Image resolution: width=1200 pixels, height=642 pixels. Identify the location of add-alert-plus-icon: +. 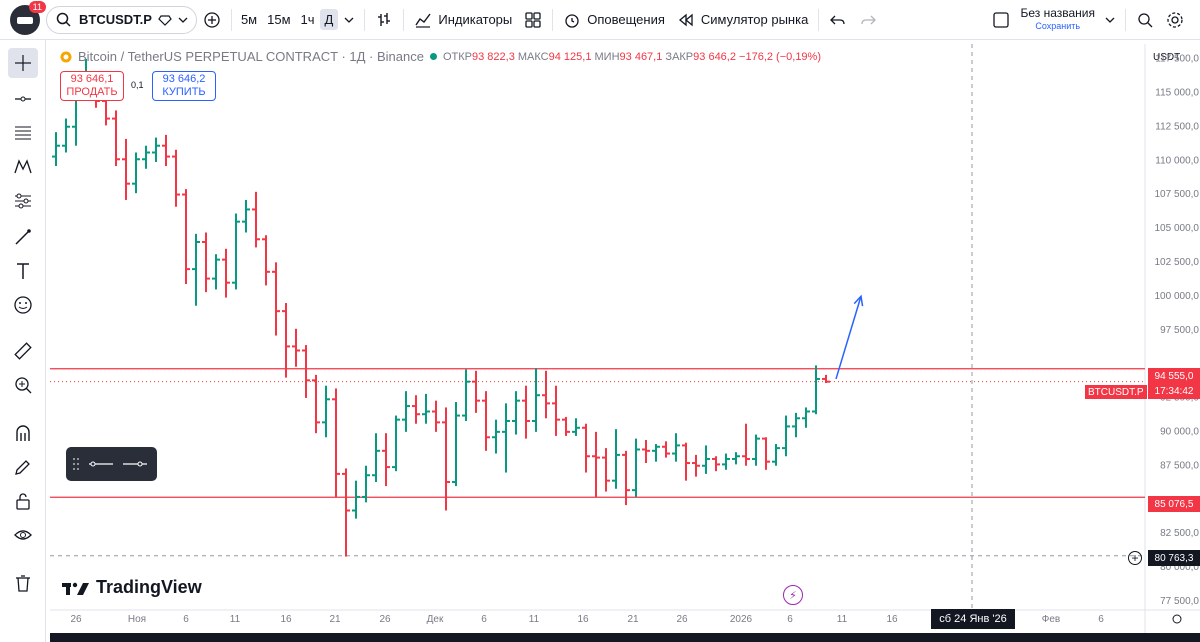
(1135, 558).